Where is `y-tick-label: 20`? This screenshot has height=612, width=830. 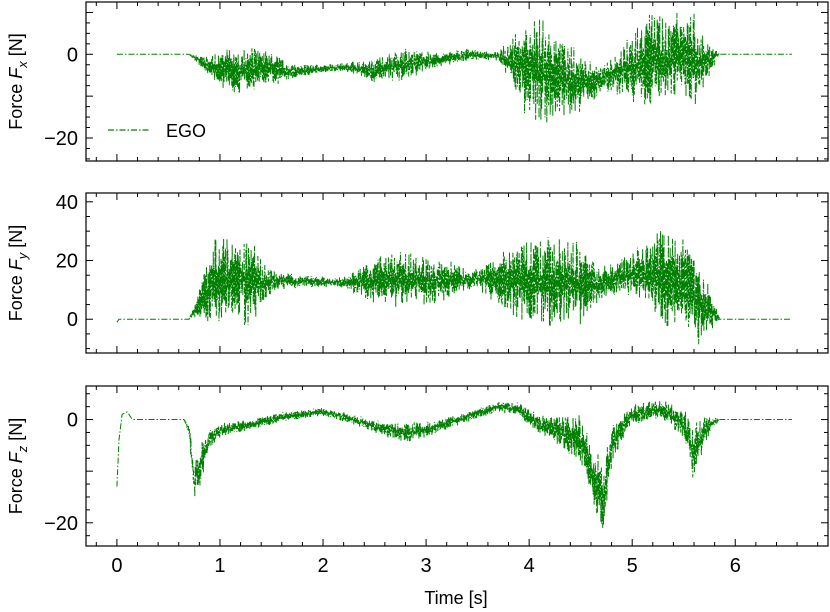 y-tick-label: 20 is located at coordinates (67, 262).